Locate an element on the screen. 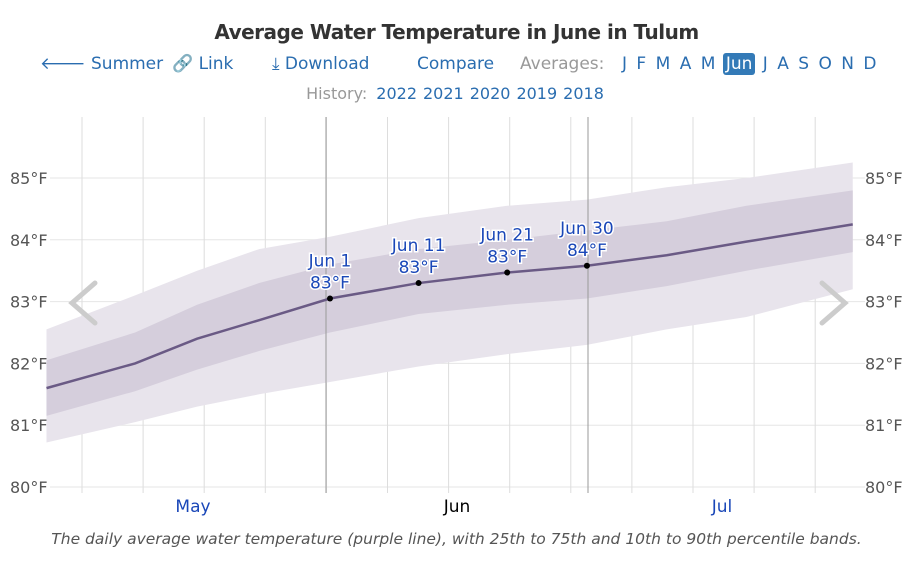 This screenshot has width=913, height=575. history-bar: History: 2022 2021 2020 2019 2018 is located at coordinates (456, 93).